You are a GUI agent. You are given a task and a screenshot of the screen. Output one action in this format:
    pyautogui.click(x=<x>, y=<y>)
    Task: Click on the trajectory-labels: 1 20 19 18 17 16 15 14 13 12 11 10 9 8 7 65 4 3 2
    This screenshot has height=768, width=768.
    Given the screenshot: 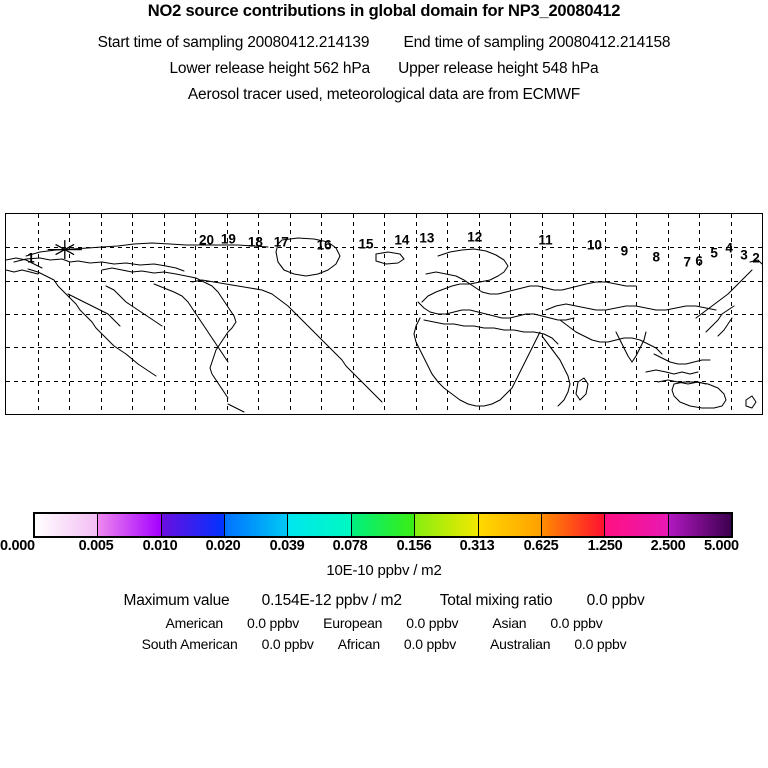 What is the action you would take?
    pyautogui.click(x=393, y=250)
    